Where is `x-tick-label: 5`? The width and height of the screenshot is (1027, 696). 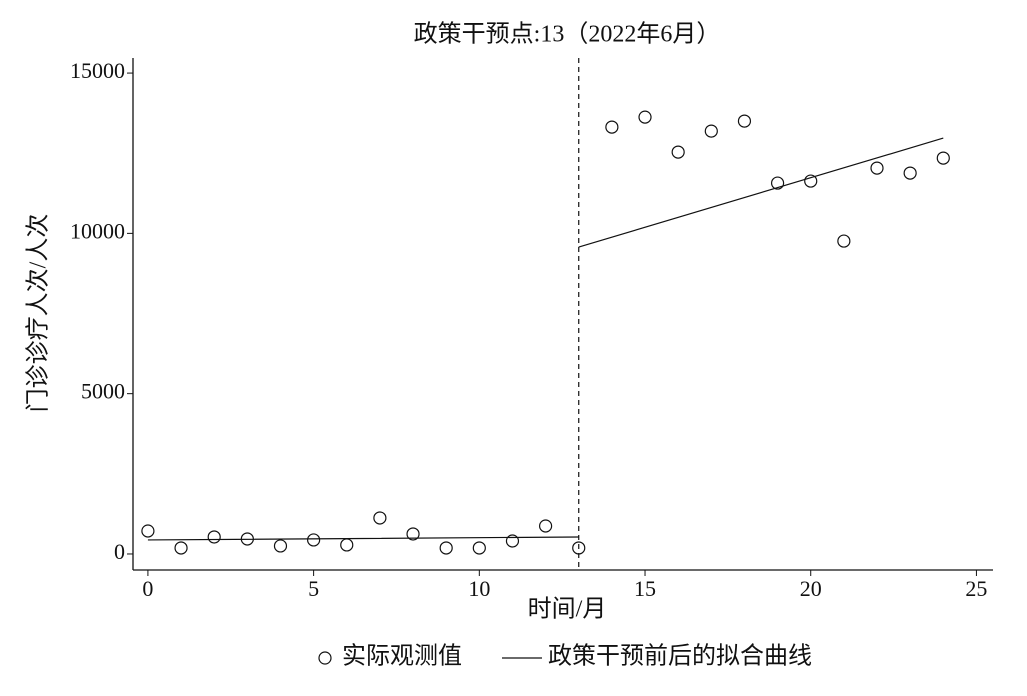
x-tick-label: 5 is located at coordinates (313, 588).